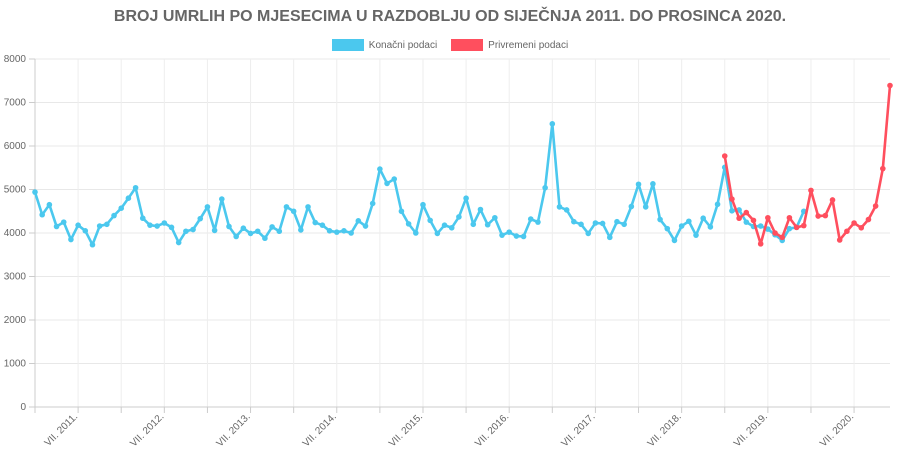  What do you see at coordinates (403, 45) in the screenshot?
I see `legend-label-final: Konačni podaci` at bounding box center [403, 45].